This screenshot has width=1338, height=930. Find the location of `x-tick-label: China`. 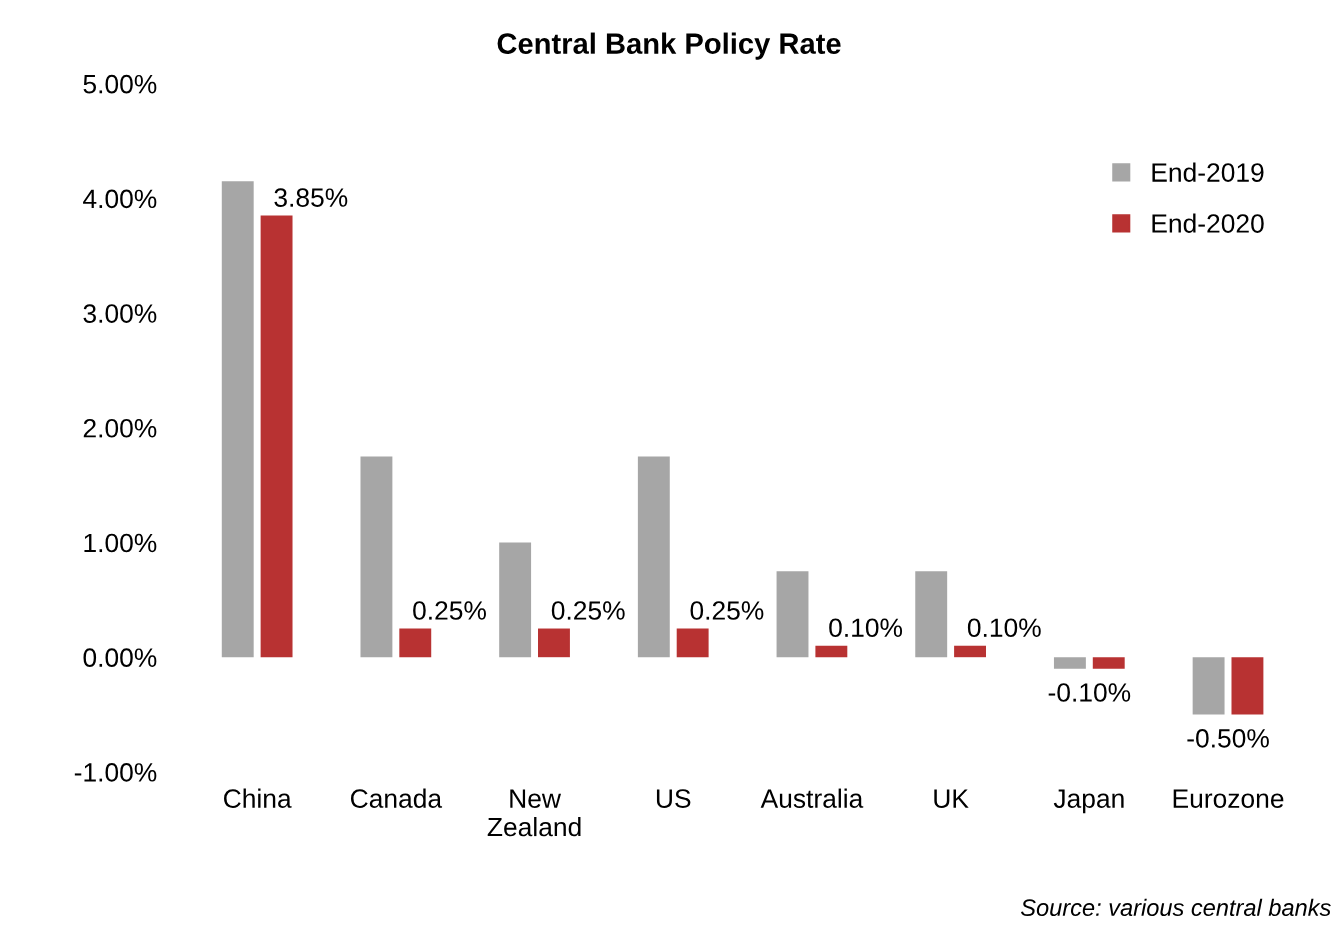

x-tick-label: China is located at coordinates (258, 798).